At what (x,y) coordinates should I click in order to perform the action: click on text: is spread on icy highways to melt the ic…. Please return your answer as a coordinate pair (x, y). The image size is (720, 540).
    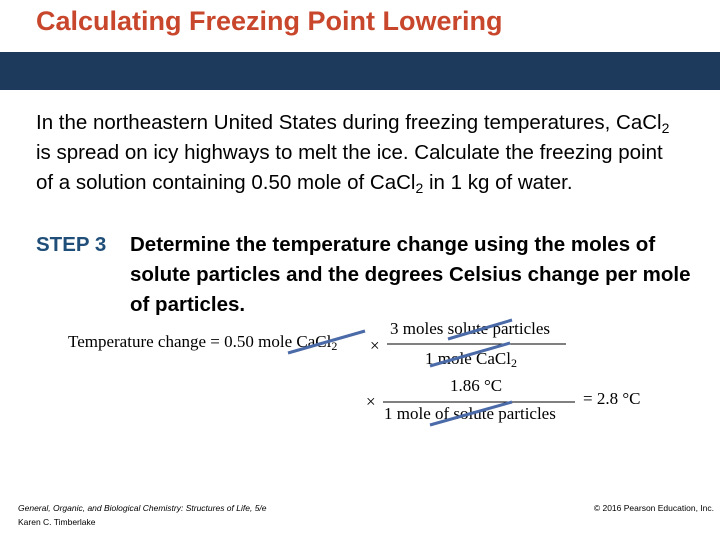
    Looking at the image, I should click on (349, 167).